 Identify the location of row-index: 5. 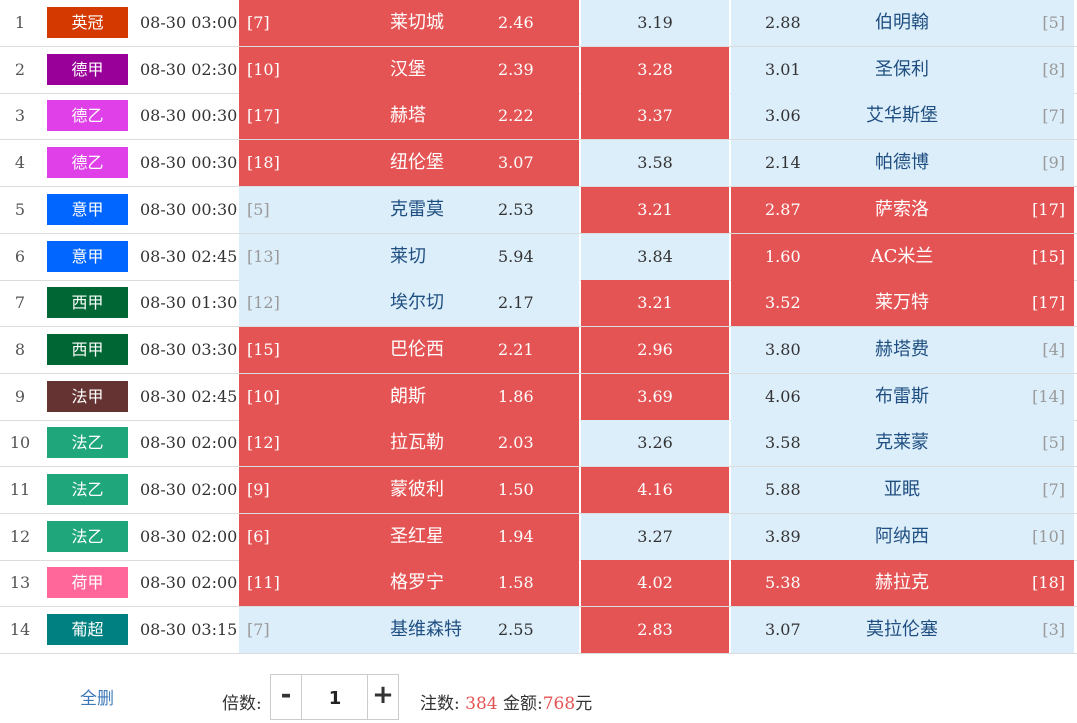
(20, 209).